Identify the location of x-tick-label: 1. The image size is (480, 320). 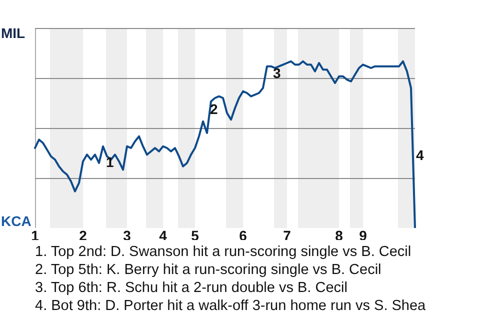
(35, 235).